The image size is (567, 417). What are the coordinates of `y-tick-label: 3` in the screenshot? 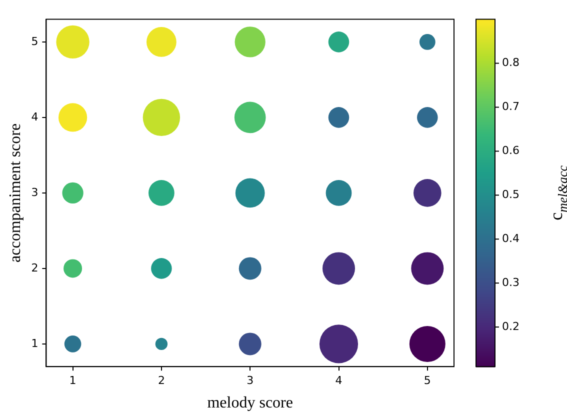 It's located at (34, 192).